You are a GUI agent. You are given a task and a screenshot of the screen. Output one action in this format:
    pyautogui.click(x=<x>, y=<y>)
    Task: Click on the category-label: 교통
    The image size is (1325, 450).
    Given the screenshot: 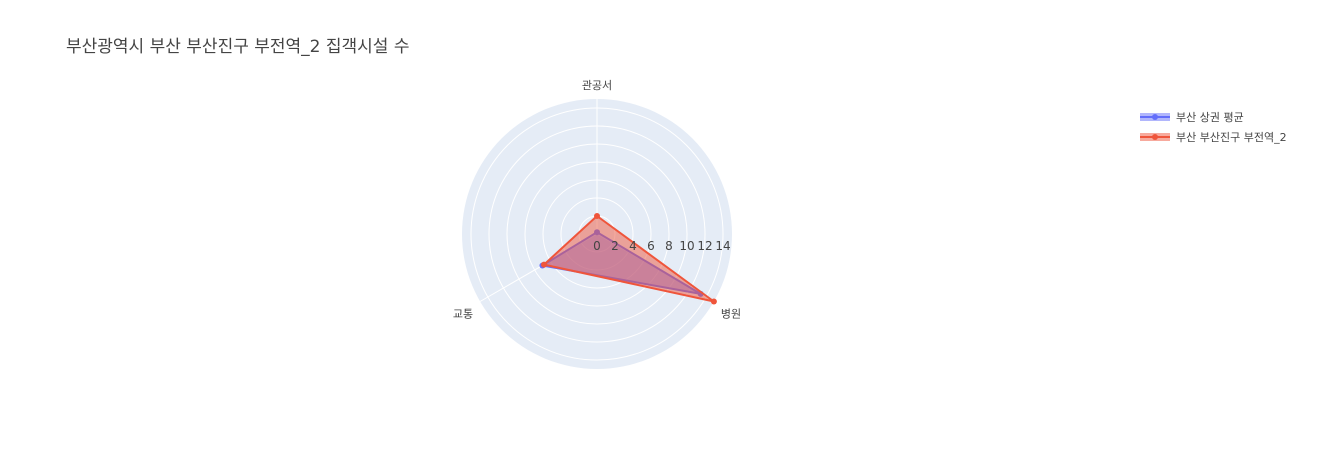 What is the action you would take?
    pyautogui.click(x=463, y=314)
    